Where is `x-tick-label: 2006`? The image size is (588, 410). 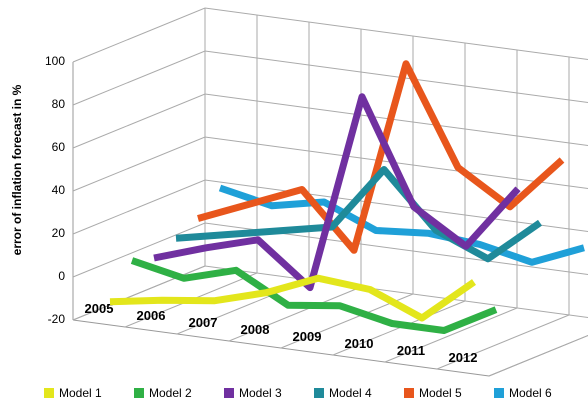 x-tick-label: 2006 is located at coordinates (151, 315).